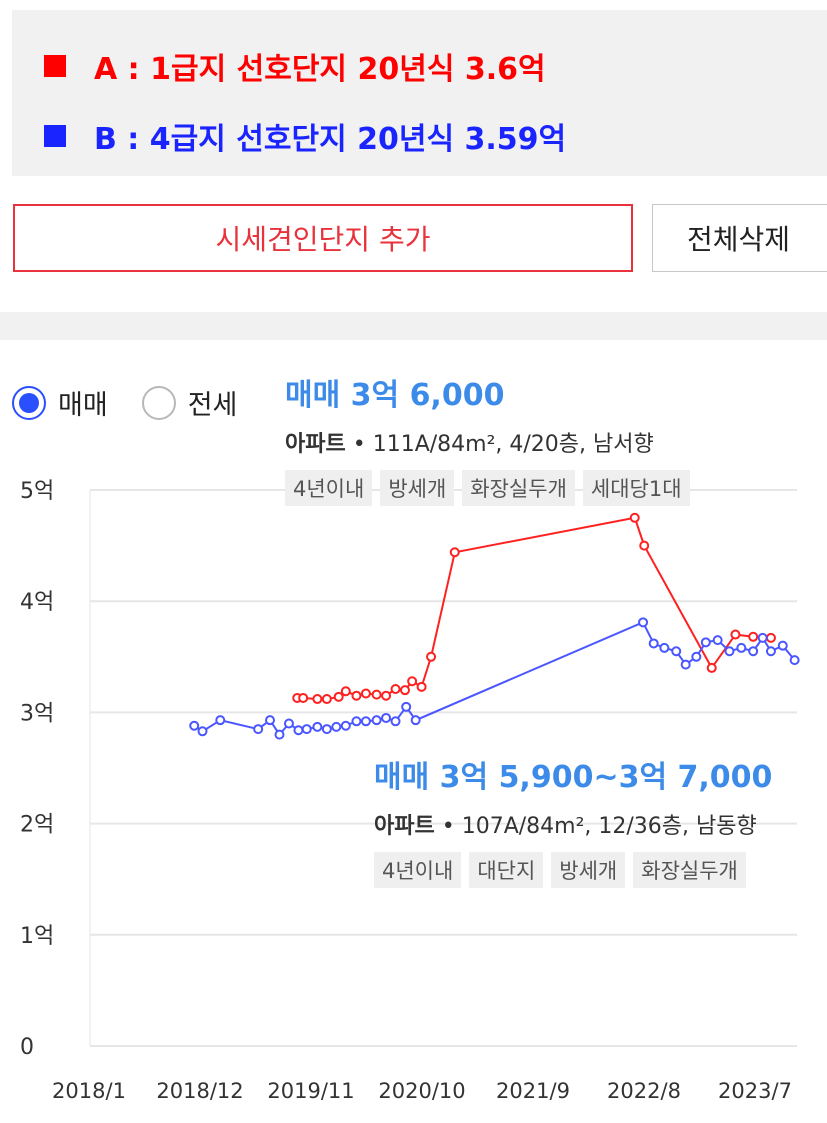 The width and height of the screenshot is (827, 1123). I want to click on section-divider, so click(413, 326).